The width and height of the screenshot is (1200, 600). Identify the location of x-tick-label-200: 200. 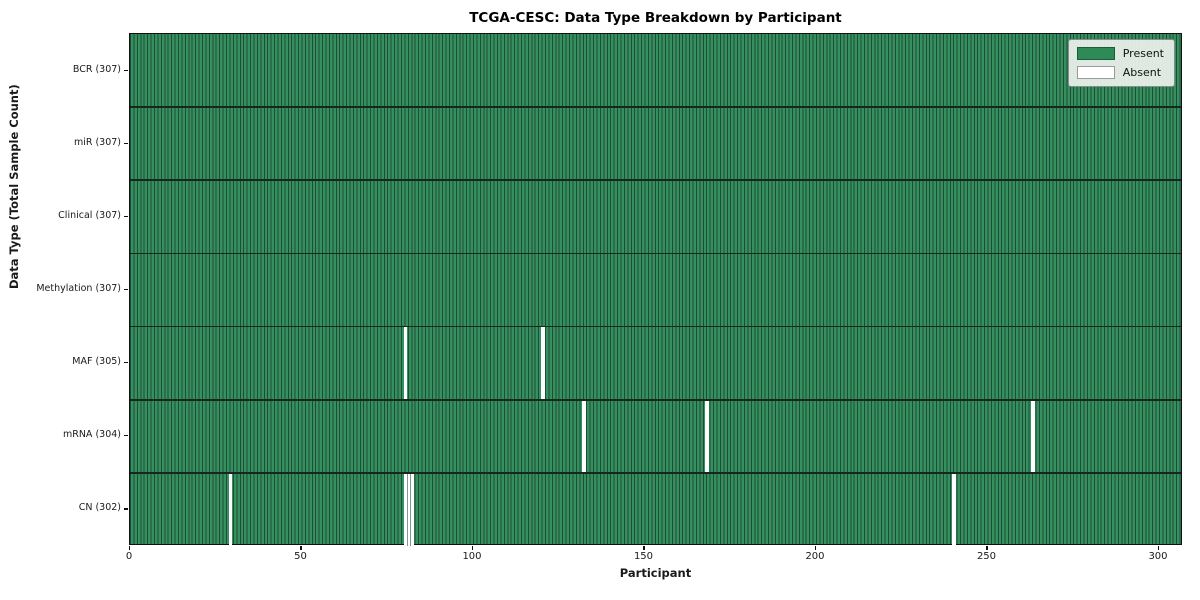
(815, 556).